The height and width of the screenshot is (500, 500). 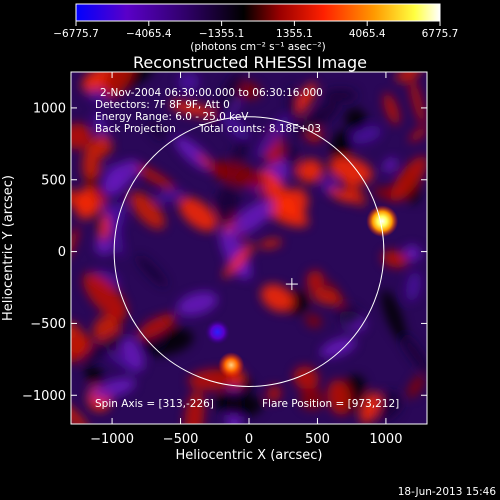 What do you see at coordinates (249, 455) in the screenshot?
I see `x-axis-label: Heliocentric X (arcsec)` at bounding box center [249, 455].